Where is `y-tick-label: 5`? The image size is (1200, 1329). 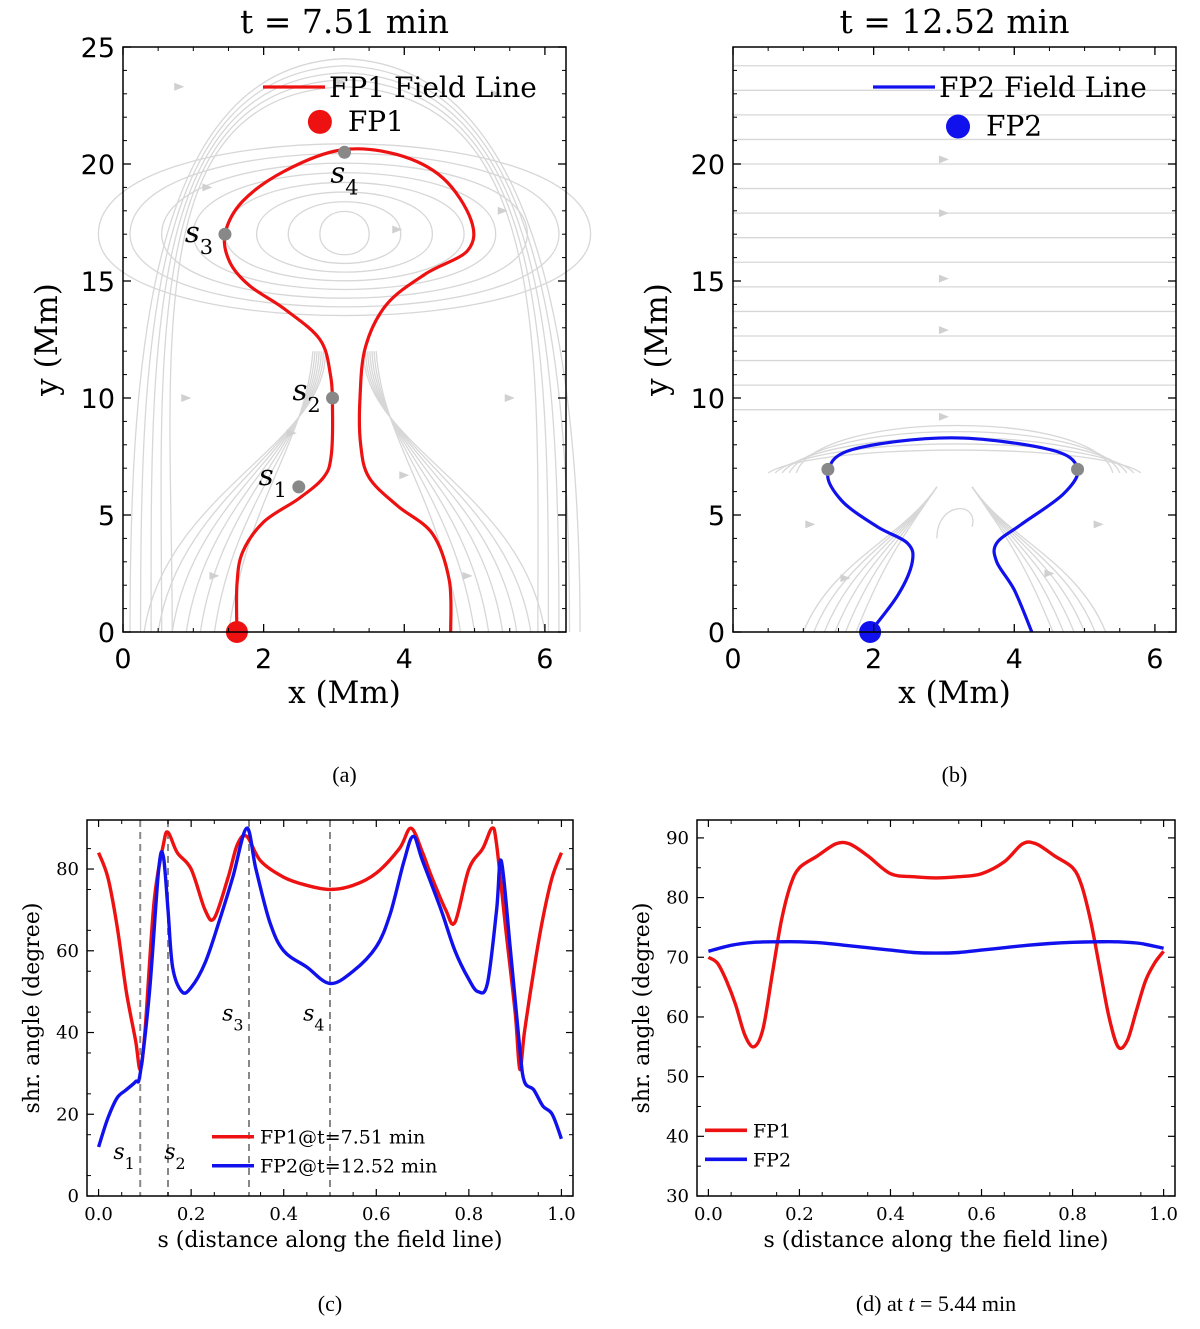 y-tick-label: 5 is located at coordinates (716, 516).